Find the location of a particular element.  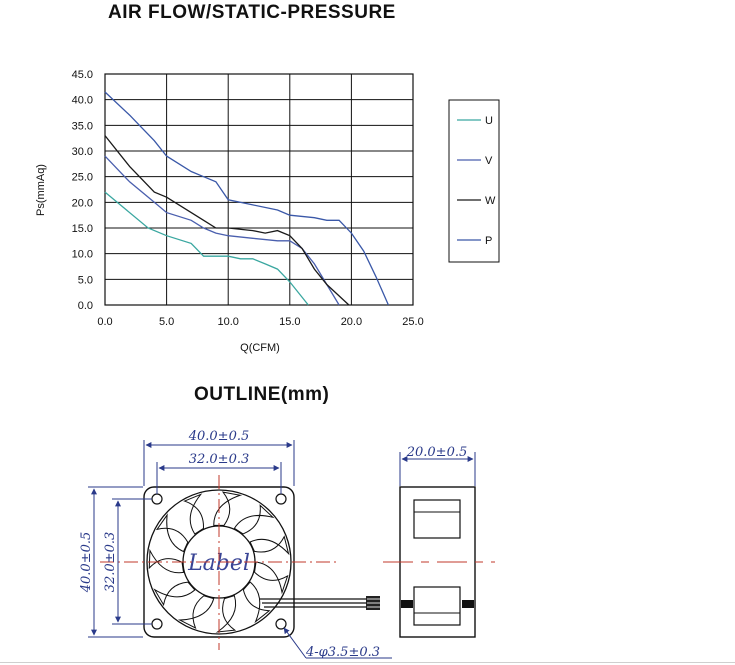

front-view: Label 40.0±0.5 32.0±0.3 40.0±0.5 is located at coordinates (235, 544).